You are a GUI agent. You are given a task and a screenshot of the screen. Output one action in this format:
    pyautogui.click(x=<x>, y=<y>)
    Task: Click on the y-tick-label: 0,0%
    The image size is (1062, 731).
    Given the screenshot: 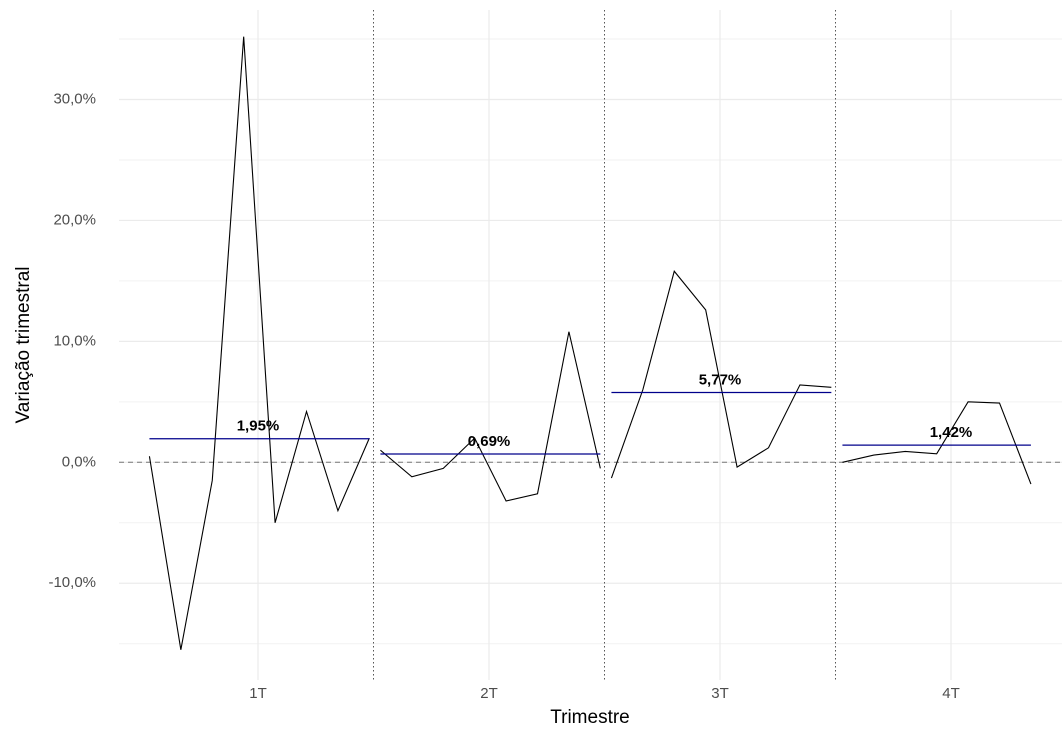 What is the action you would take?
    pyautogui.click(x=79, y=461)
    